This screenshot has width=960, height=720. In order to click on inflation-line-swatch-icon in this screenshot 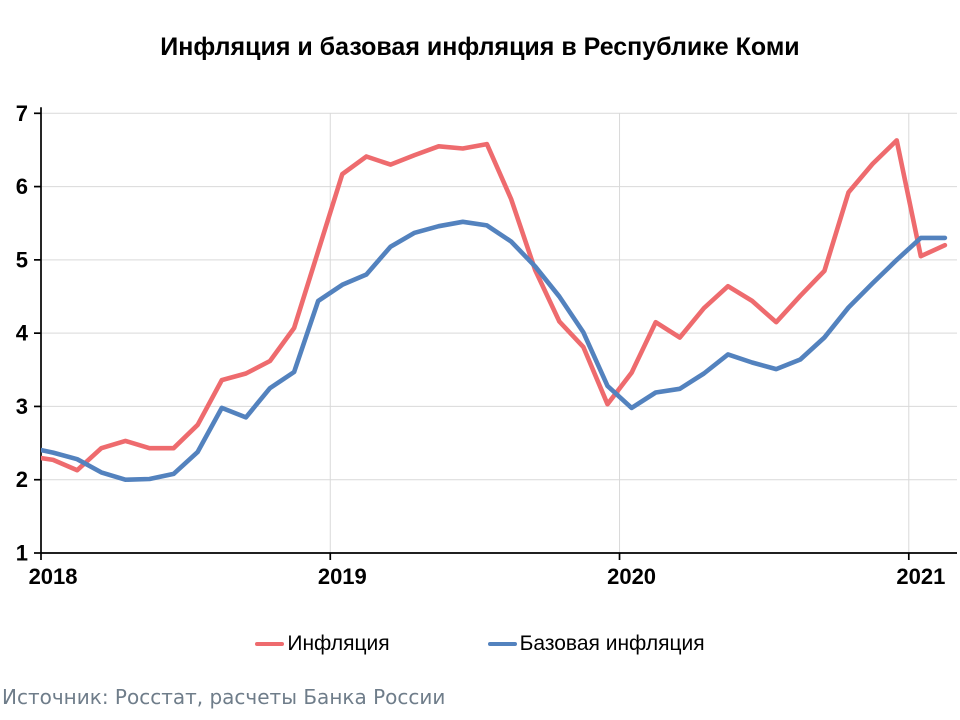, I will do `click(270, 644)`.